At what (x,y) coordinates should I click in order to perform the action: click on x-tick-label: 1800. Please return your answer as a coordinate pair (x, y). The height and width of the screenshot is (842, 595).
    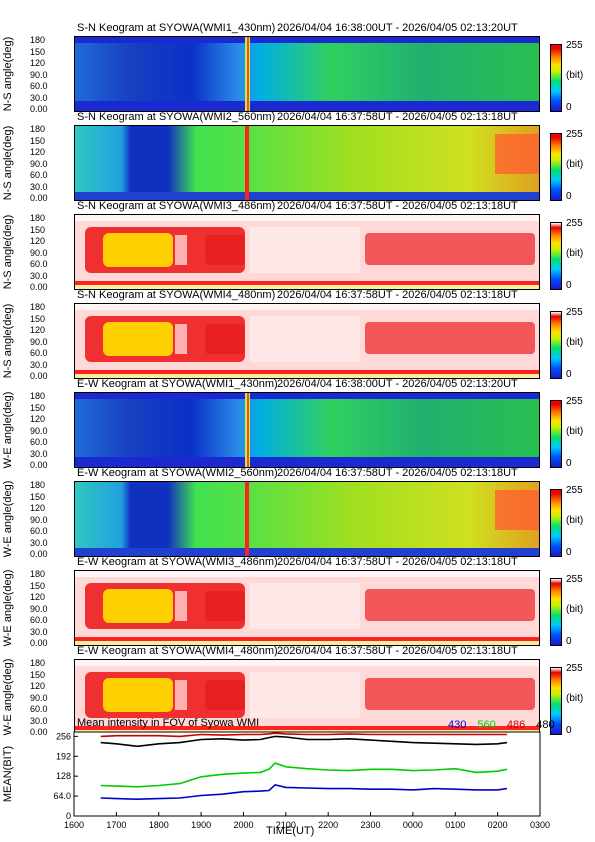
    Looking at the image, I should click on (159, 825).